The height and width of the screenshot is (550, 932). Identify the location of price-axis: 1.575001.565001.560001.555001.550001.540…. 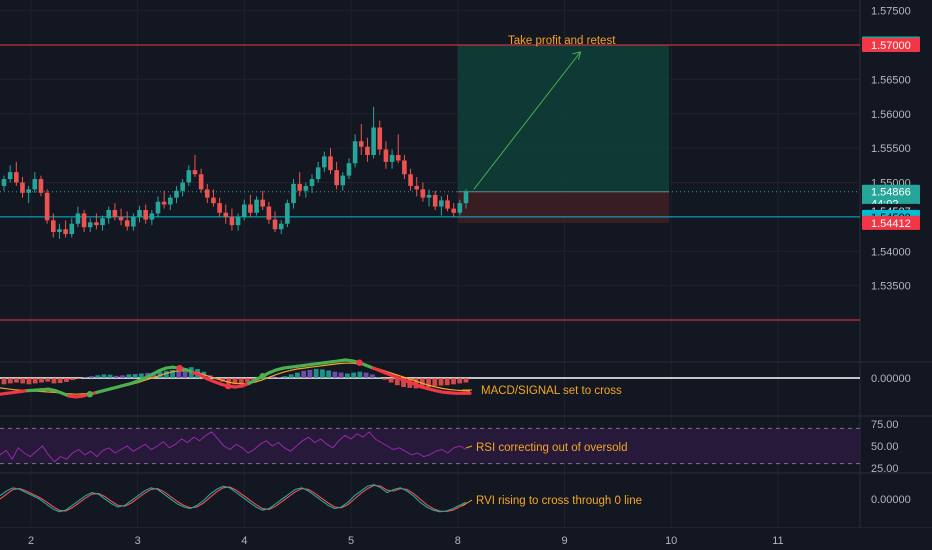
(891, 256).